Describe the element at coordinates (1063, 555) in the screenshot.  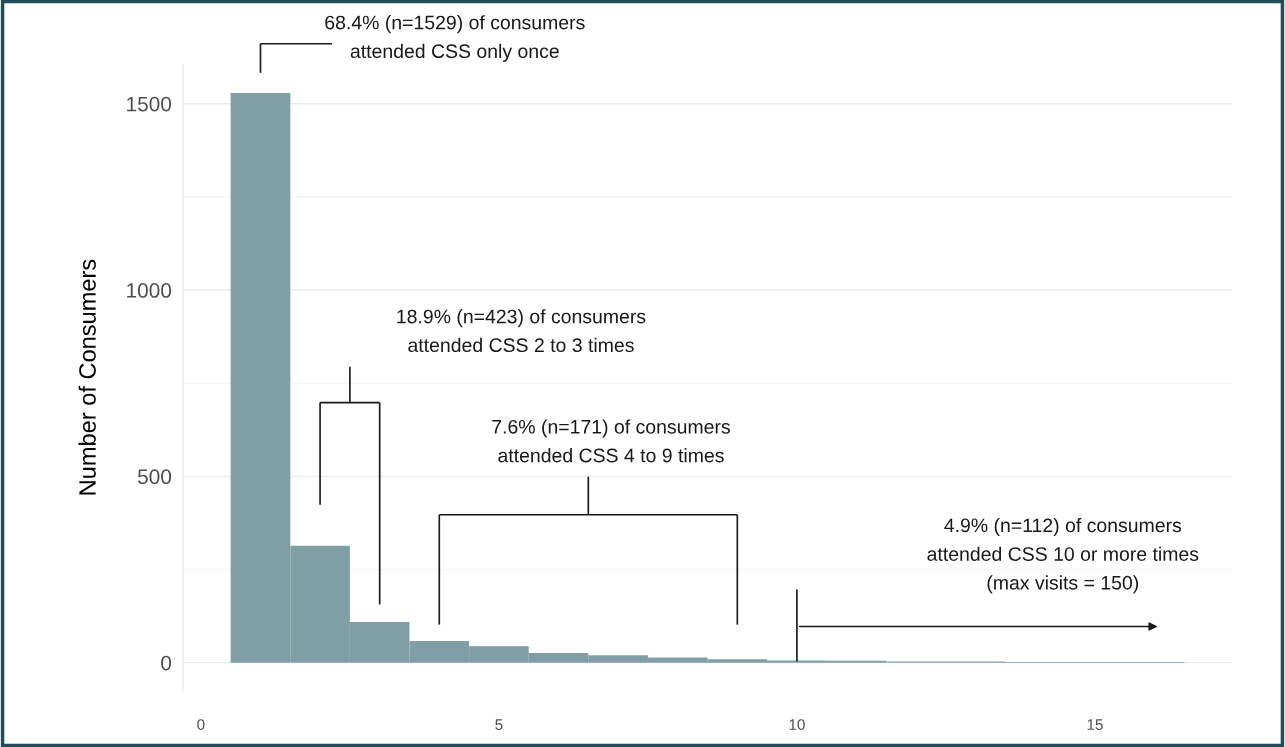
I see `annotation: 4.9% (n=112) of consumers attended CSS 10 or more times (max visits = 150)` at that location.